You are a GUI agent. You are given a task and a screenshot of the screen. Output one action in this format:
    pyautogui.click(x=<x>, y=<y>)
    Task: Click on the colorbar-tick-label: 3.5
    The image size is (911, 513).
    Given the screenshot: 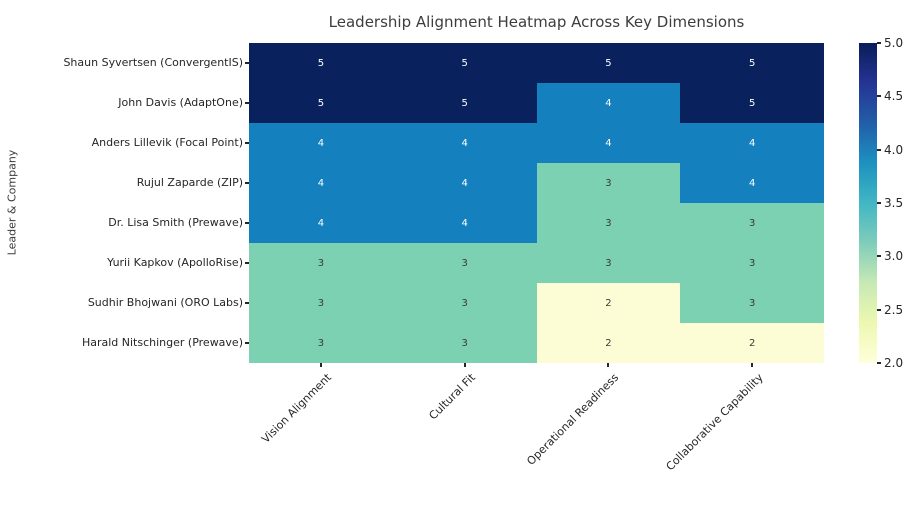 What is the action you would take?
    pyautogui.click(x=894, y=203)
    